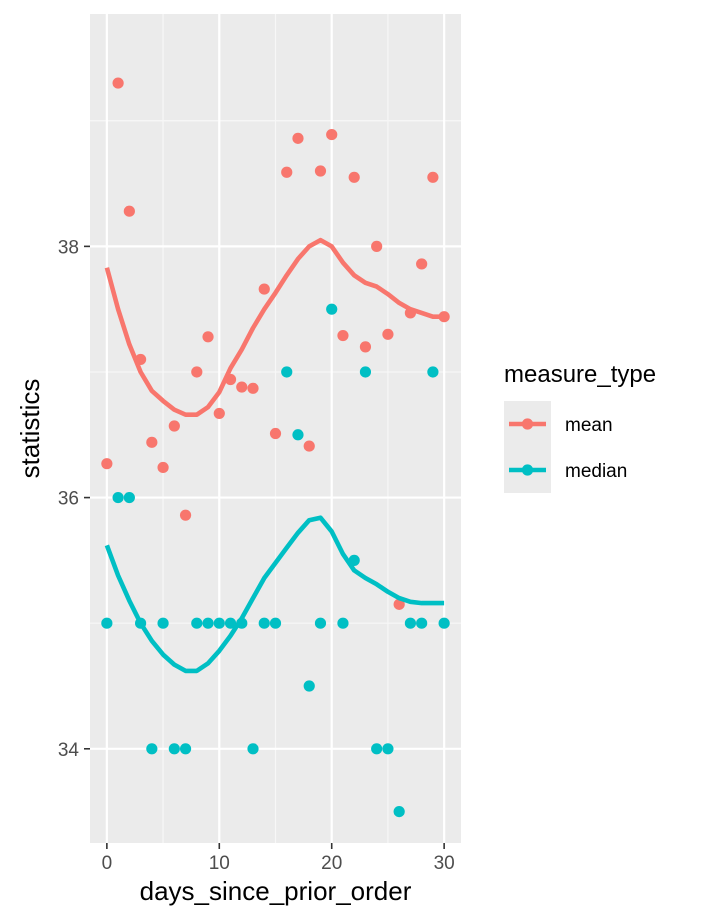 Image resolution: width=720 pixels, height=921 pixels. Describe the element at coordinates (596, 471) in the screenshot. I see `legend-label: median` at that location.